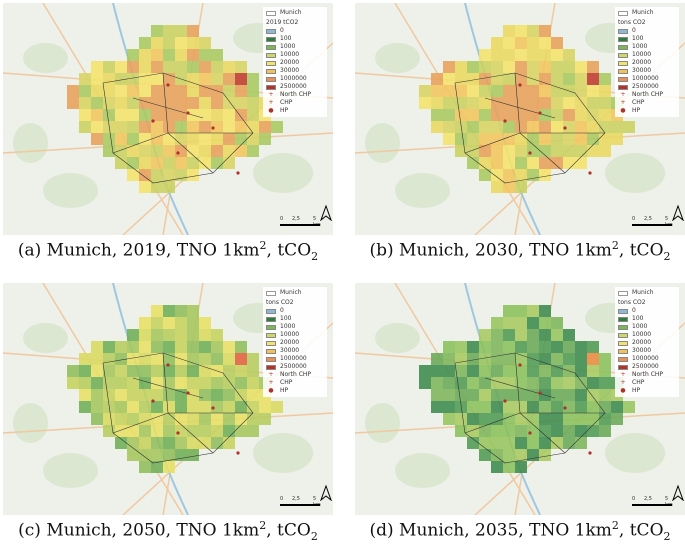 This screenshot has height=555, width=685. I want to click on legend-point-label: North CHP, so click(648, 374).